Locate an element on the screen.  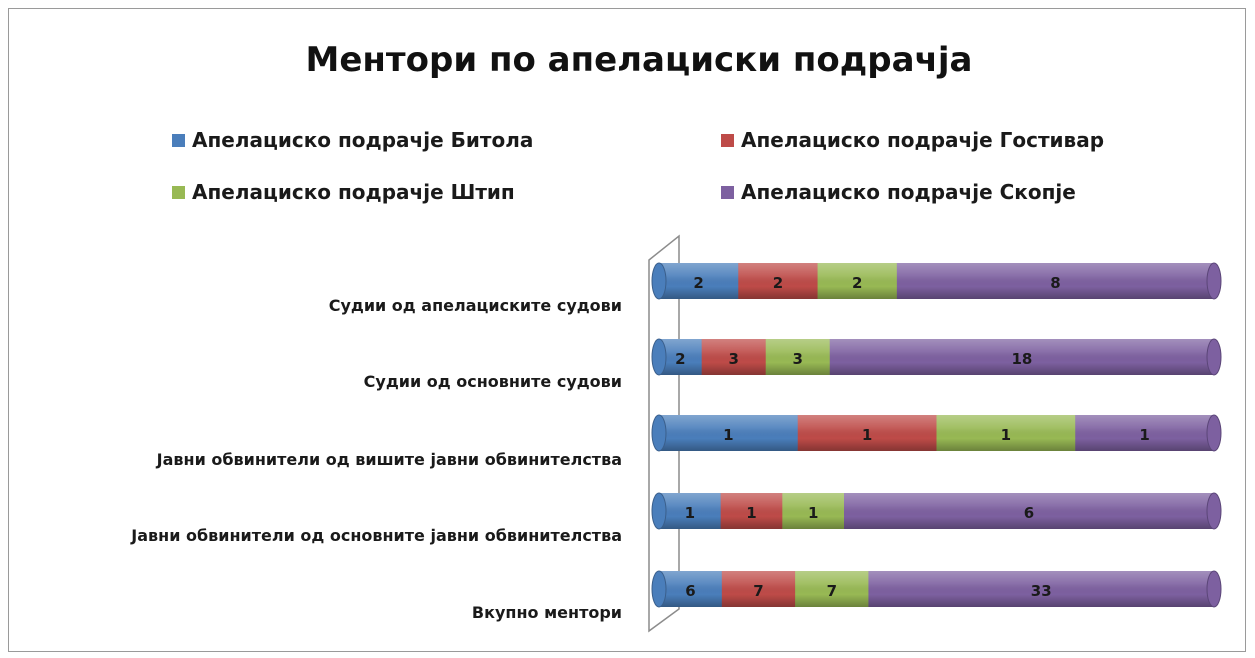
legend-label: Апелациско подрачје Штип is located at coordinates (353, 192).